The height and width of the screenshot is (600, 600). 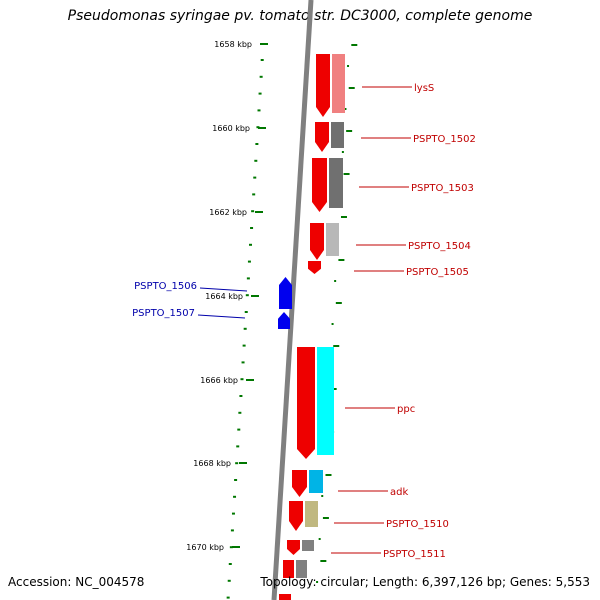 What do you see at coordinates (442, 188) in the screenshot?
I see `gene-label-pspto_1503: PSPTO_1503` at bounding box center [442, 188].